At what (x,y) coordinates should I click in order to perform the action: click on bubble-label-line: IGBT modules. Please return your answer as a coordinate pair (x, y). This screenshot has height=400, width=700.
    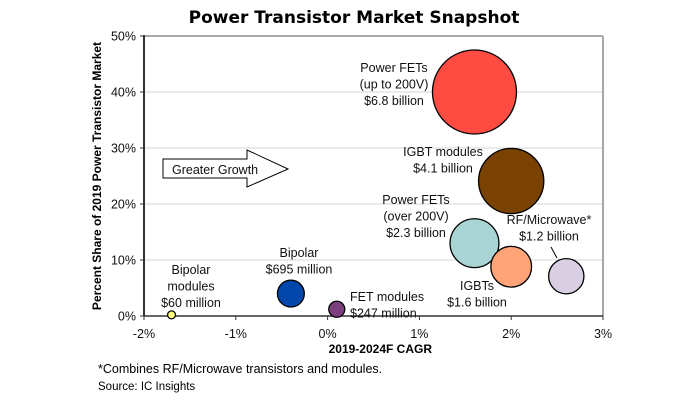
    Looking at the image, I should click on (443, 152).